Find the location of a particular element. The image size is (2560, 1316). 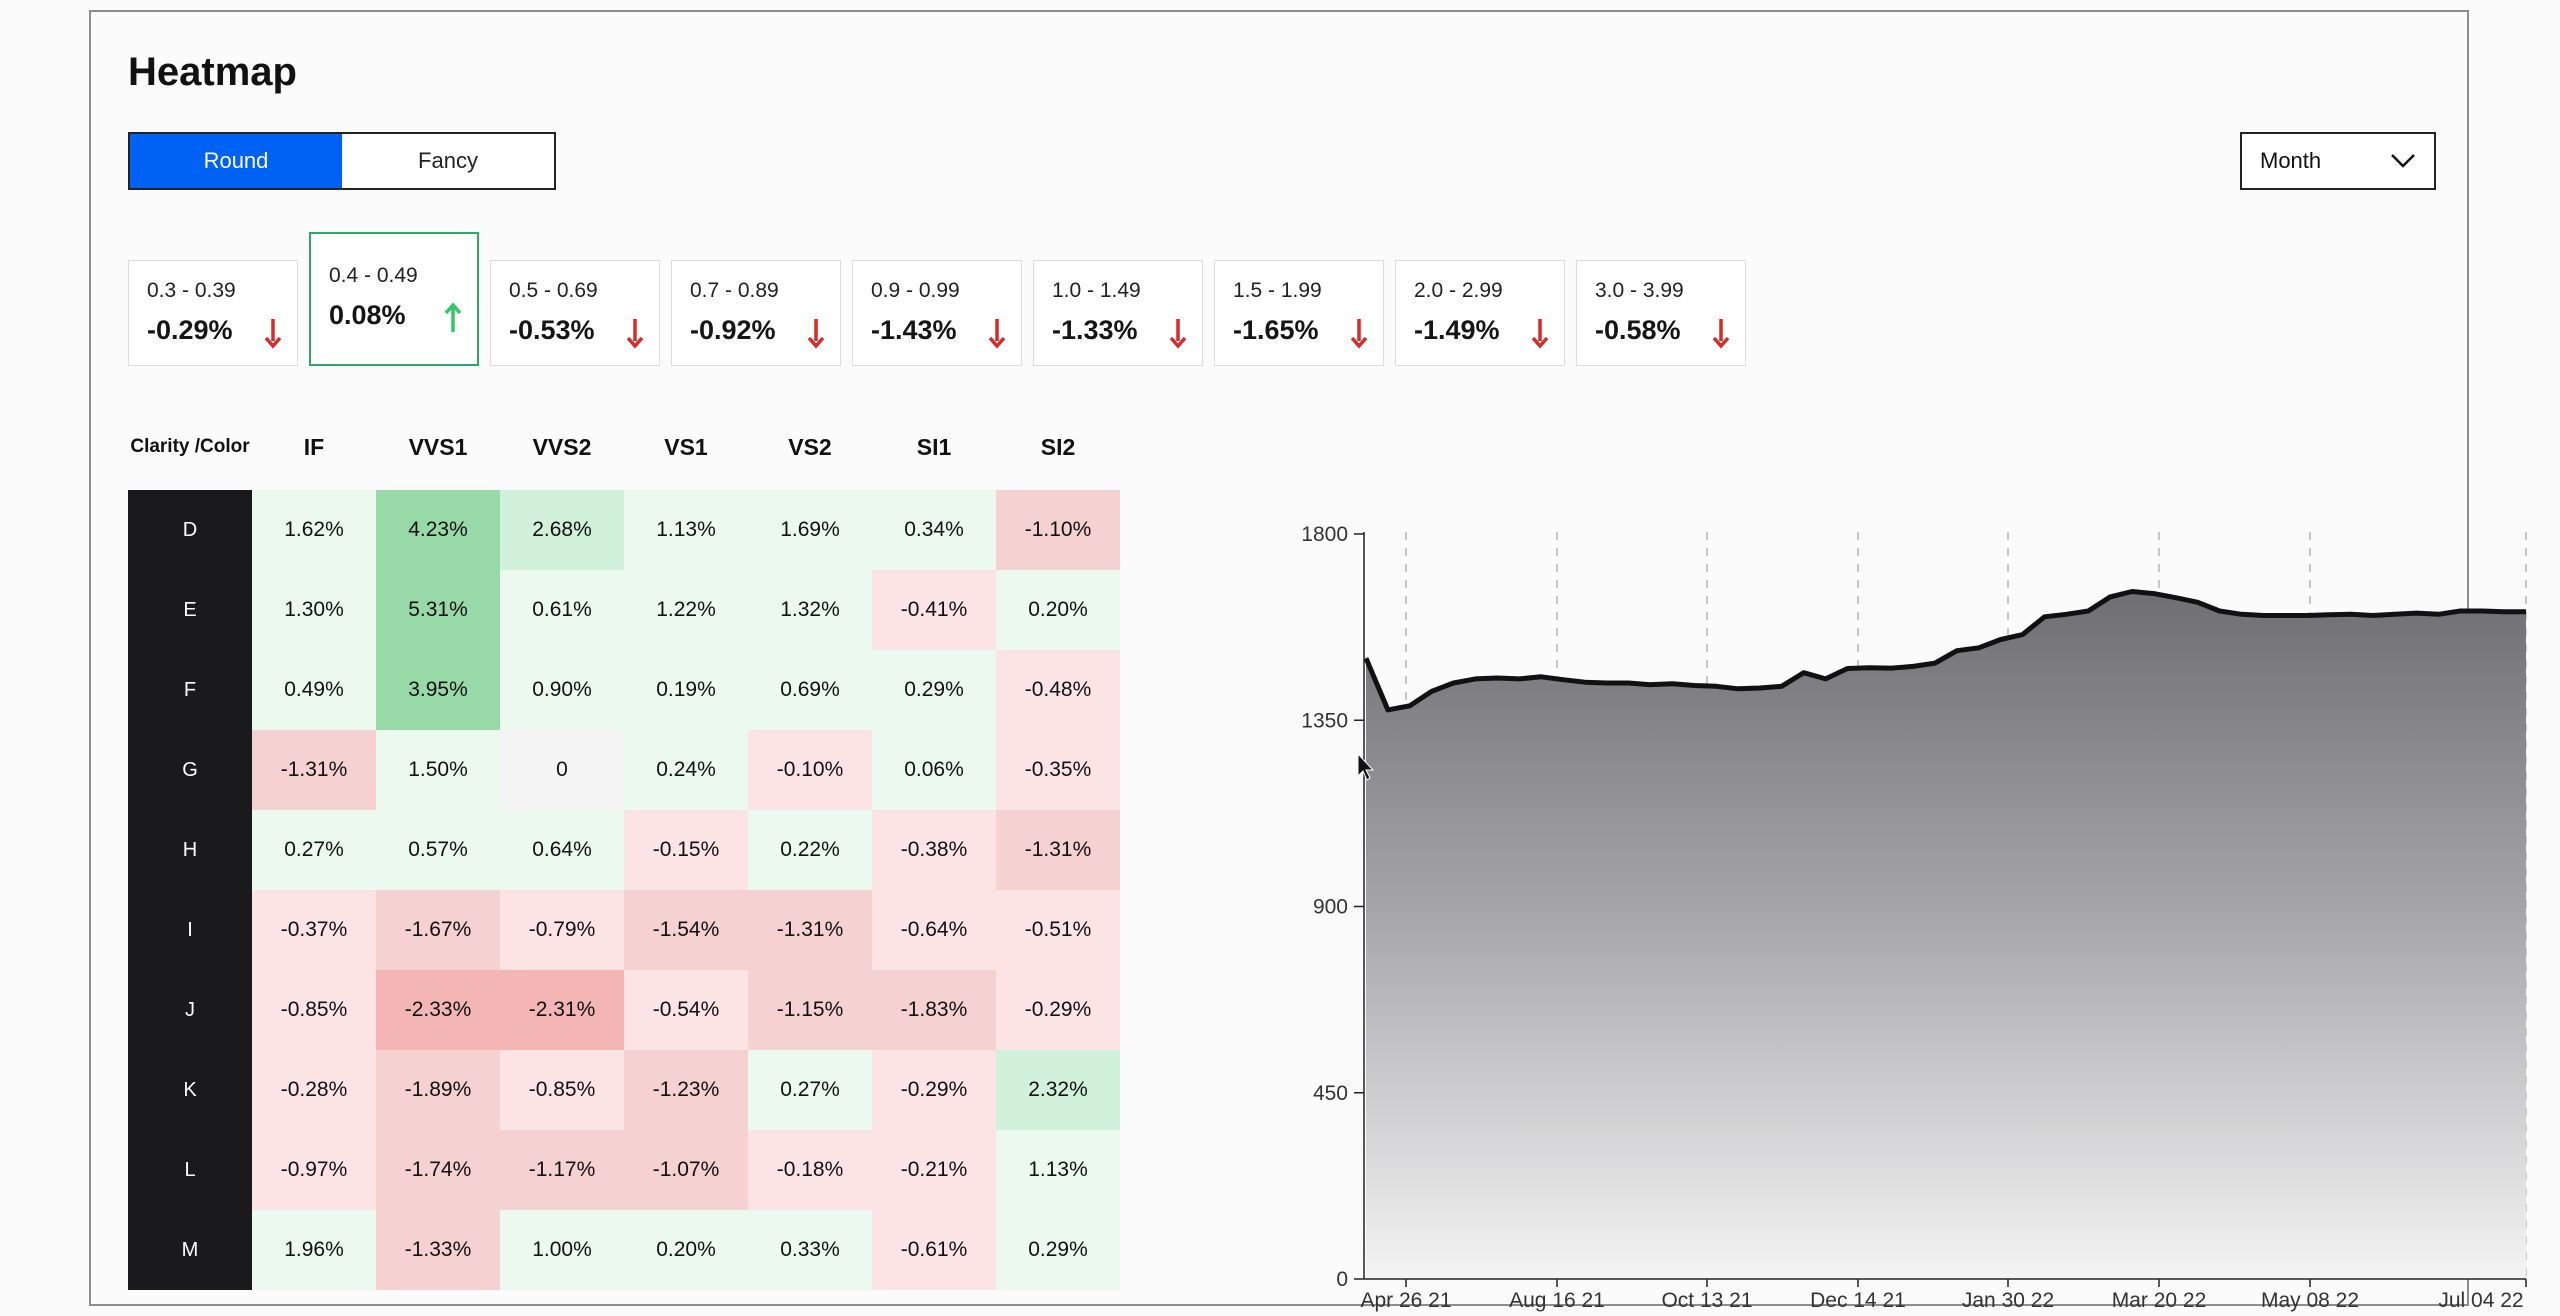

heatmap-cell: 0.49% is located at coordinates (314, 690).